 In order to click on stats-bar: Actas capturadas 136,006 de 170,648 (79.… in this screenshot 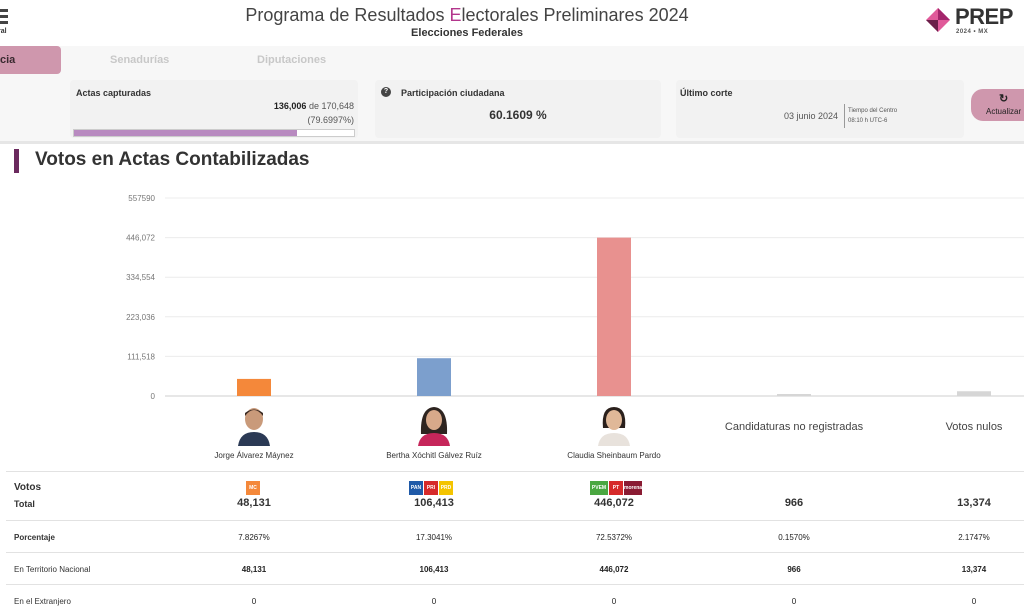, I will do `click(512, 110)`.